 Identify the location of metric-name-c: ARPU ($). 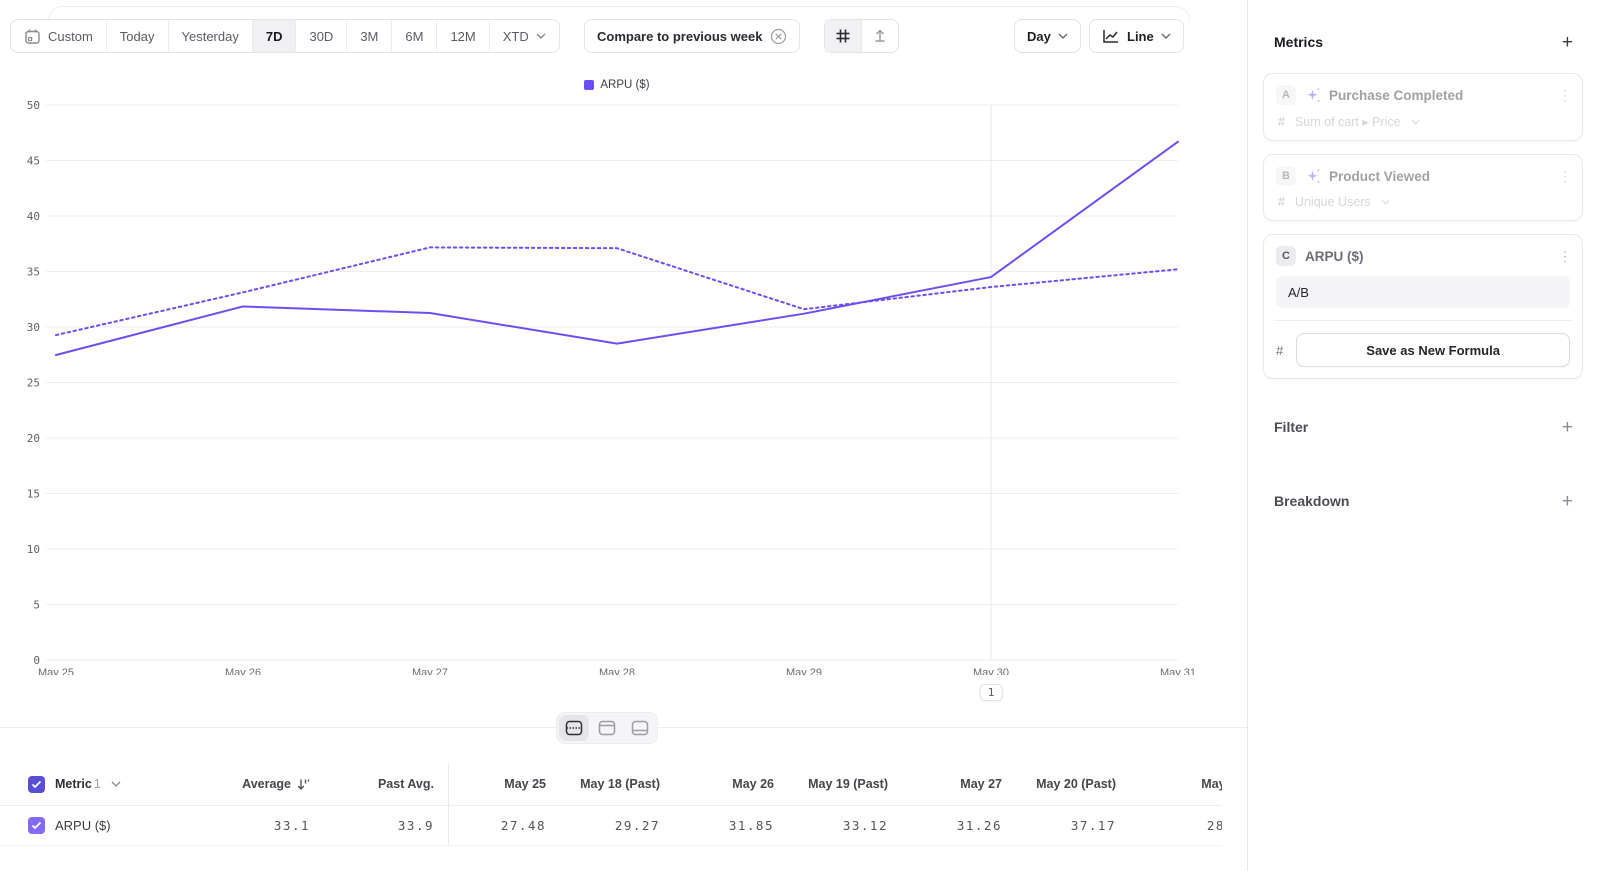
(1334, 256).